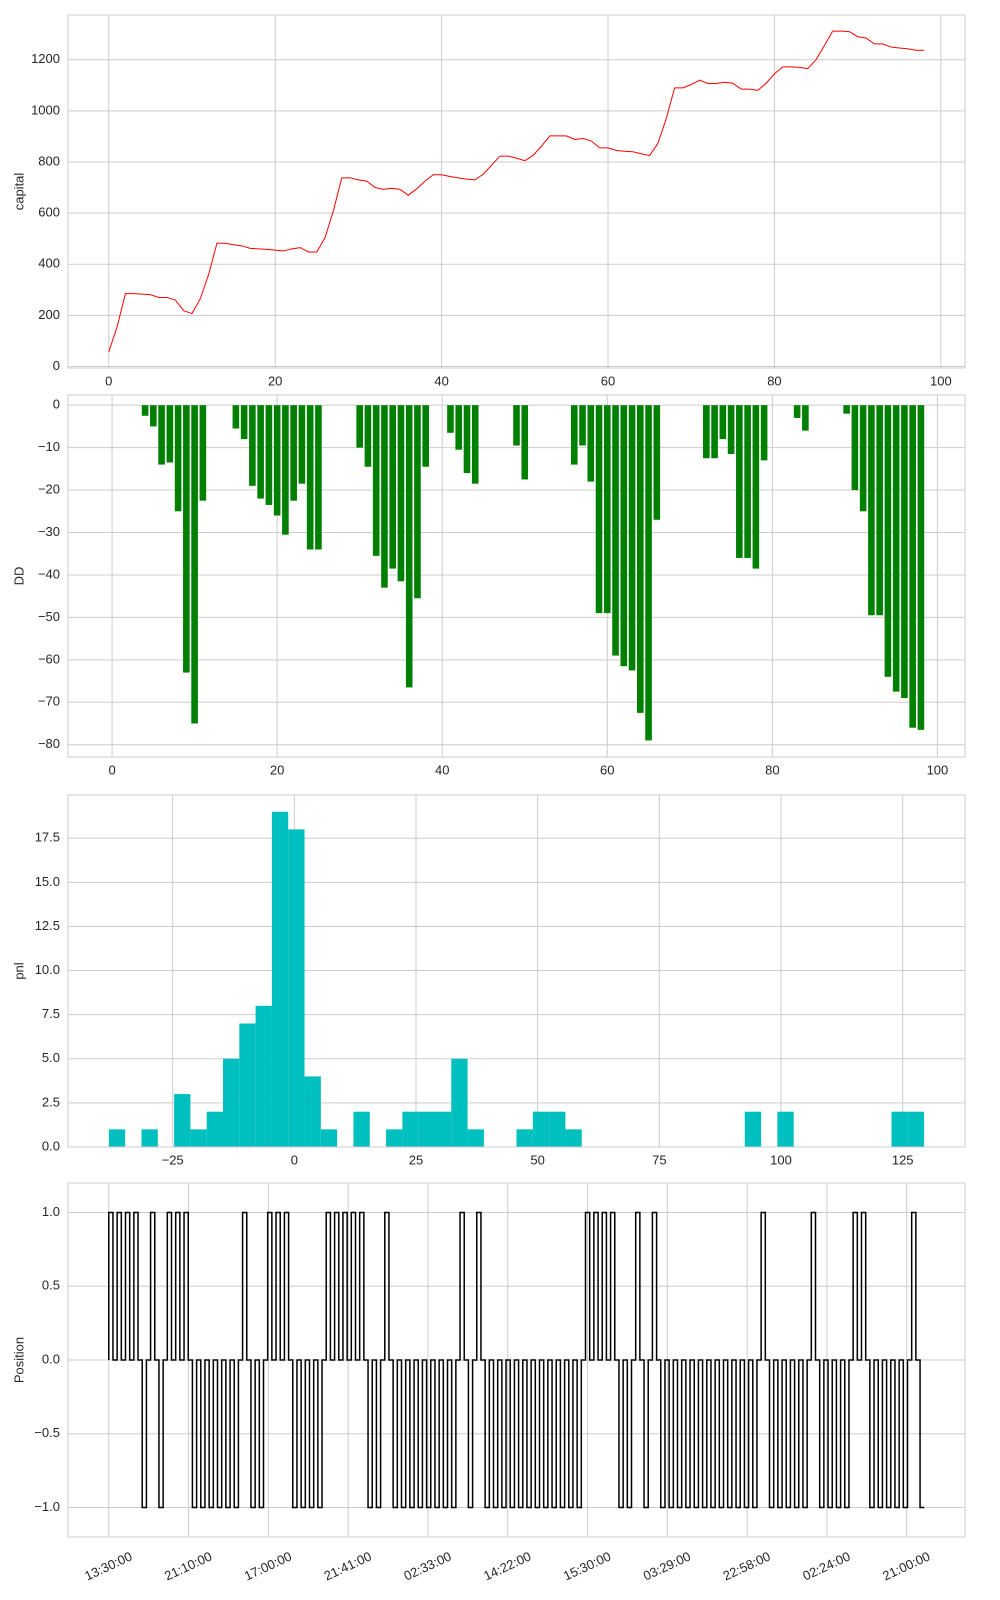 The image size is (1000, 1600). What do you see at coordinates (18, 192) in the screenshot?
I see `y-axis-label: capital` at bounding box center [18, 192].